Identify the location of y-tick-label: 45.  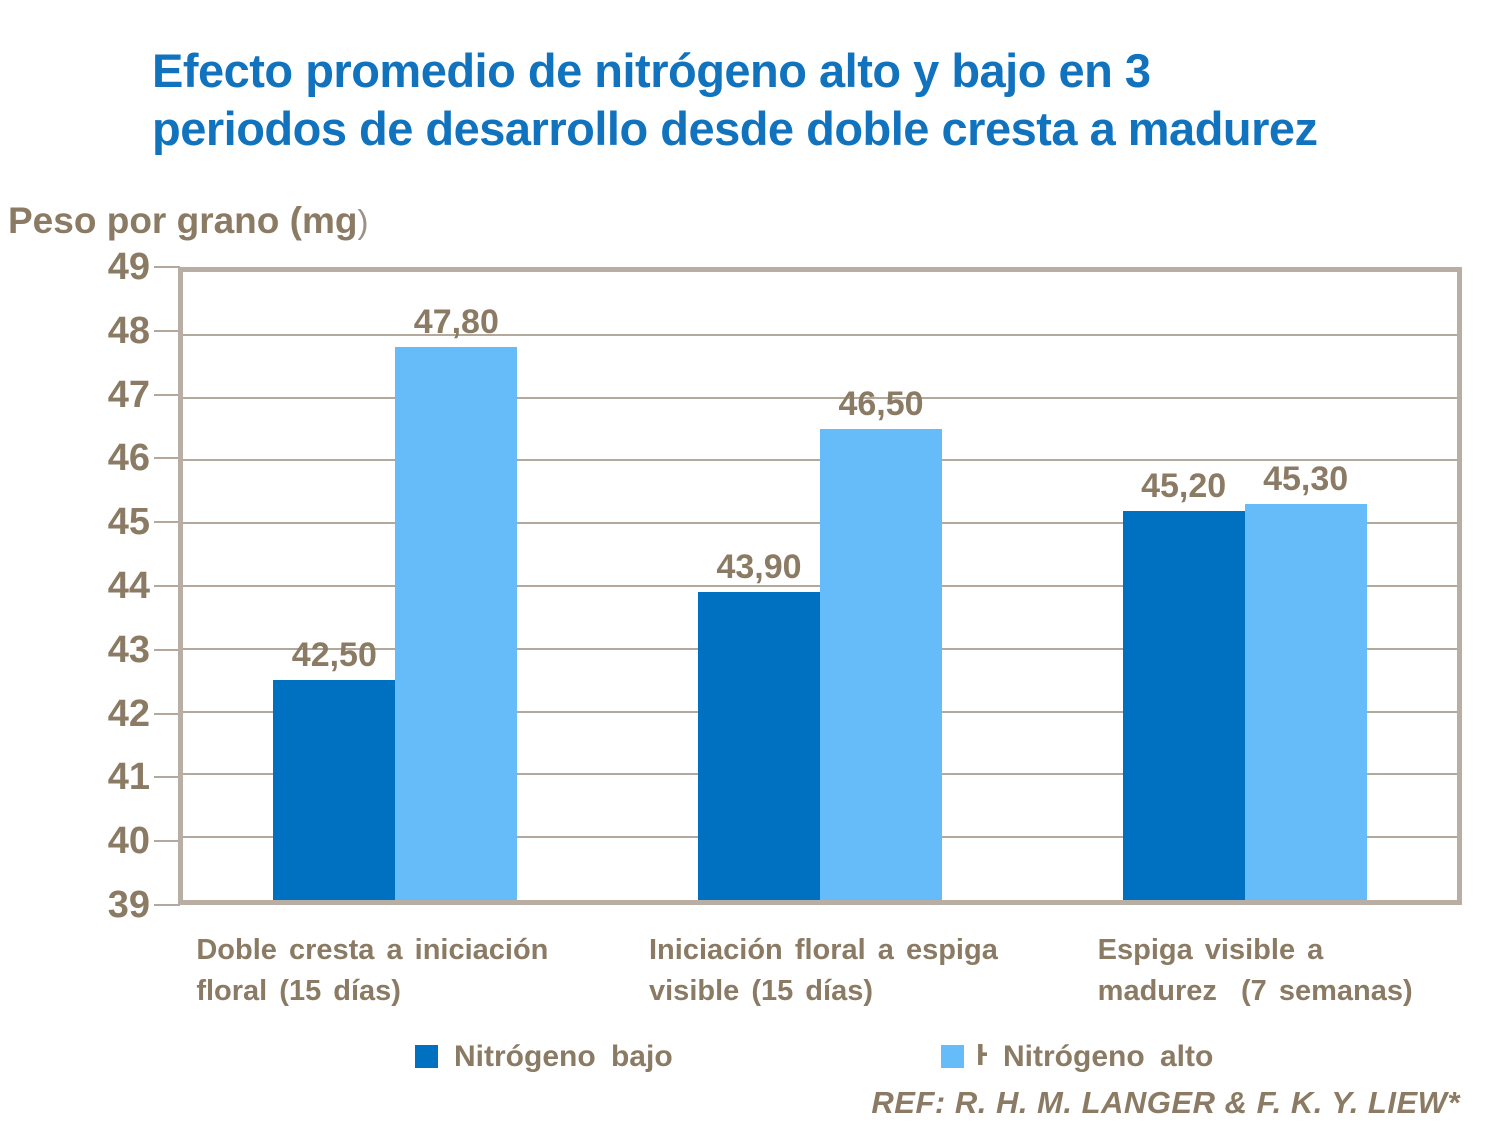
(128, 522).